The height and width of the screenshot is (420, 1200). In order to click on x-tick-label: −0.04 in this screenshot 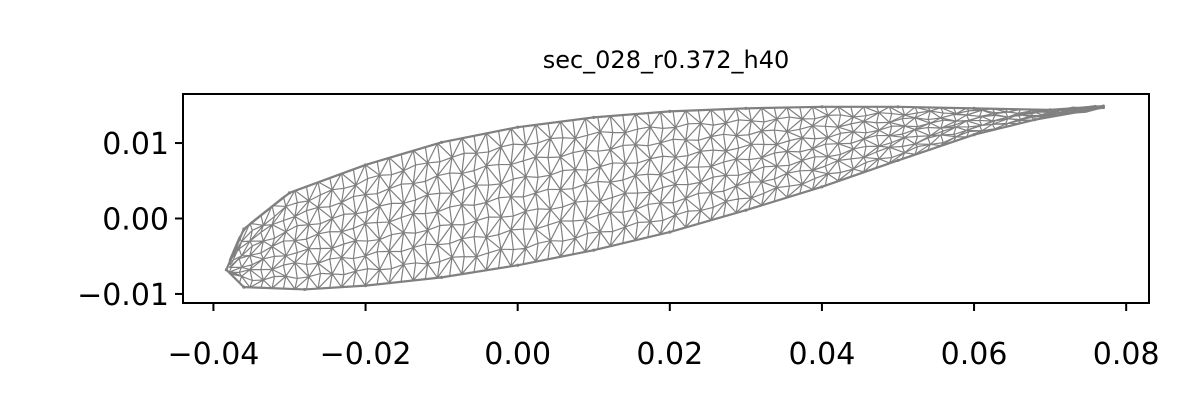, I will do `click(213, 354)`.